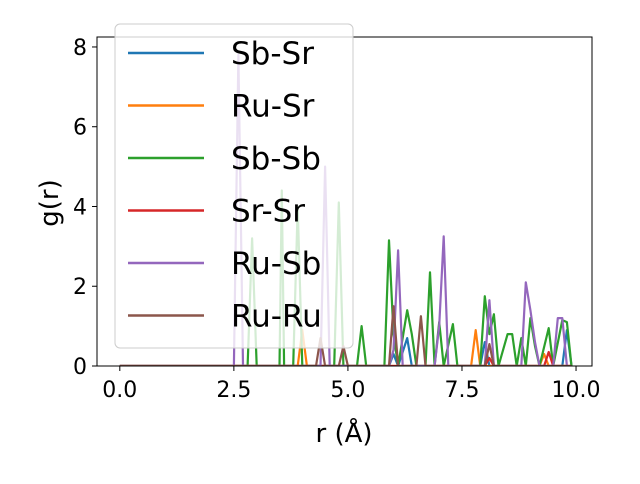  What do you see at coordinates (80, 48) in the screenshot?
I see `y-tick-label: 8` at bounding box center [80, 48].